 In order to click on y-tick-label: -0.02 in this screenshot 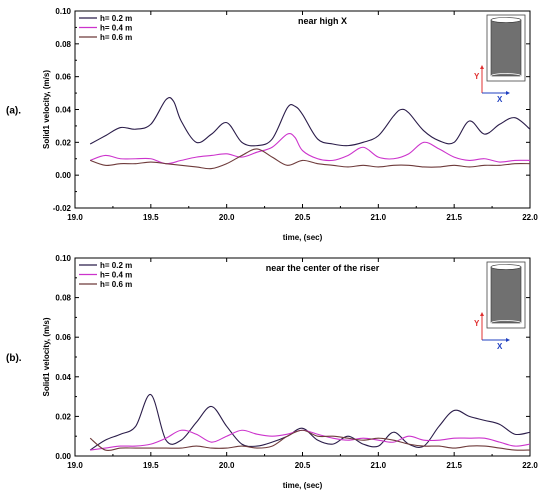, I will do `click(62, 208)`.